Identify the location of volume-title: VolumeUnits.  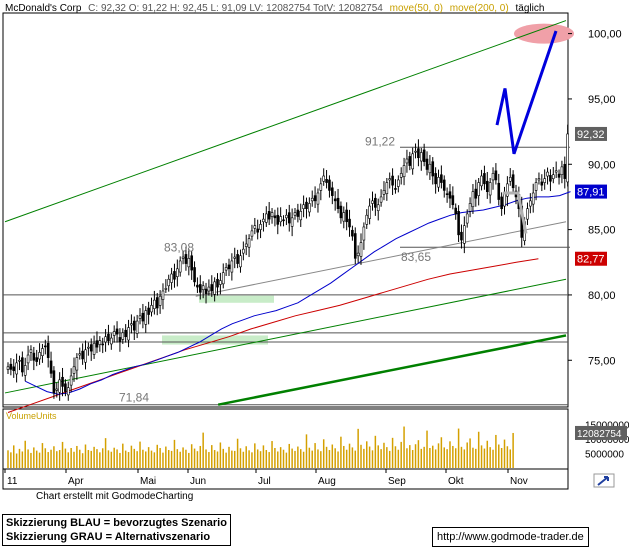
(31, 416).